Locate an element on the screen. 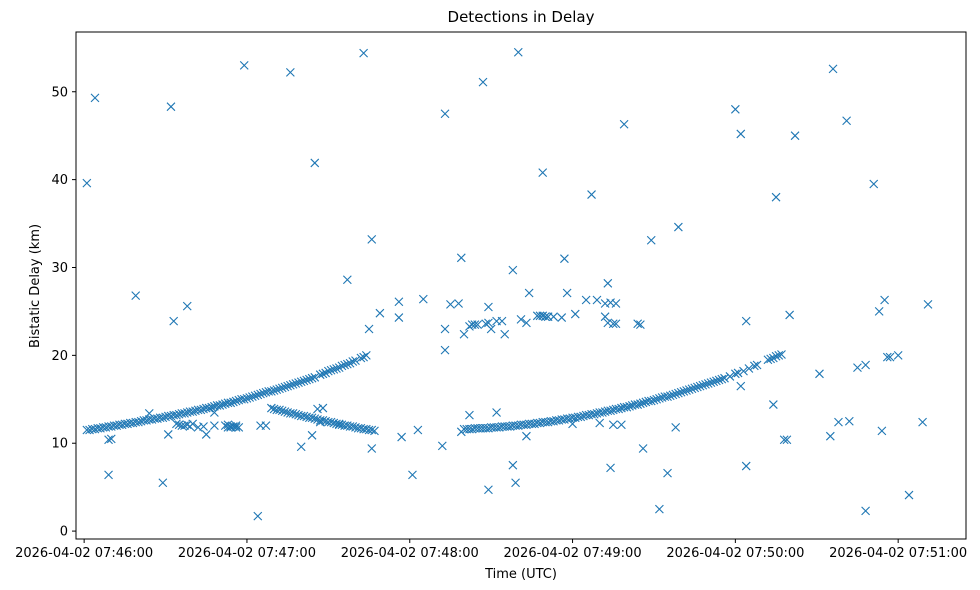 The width and height of the screenshot is (980, 590). y-axis-ticks: 0 10 20 30 40 50 is located at coordinates (63, 312).